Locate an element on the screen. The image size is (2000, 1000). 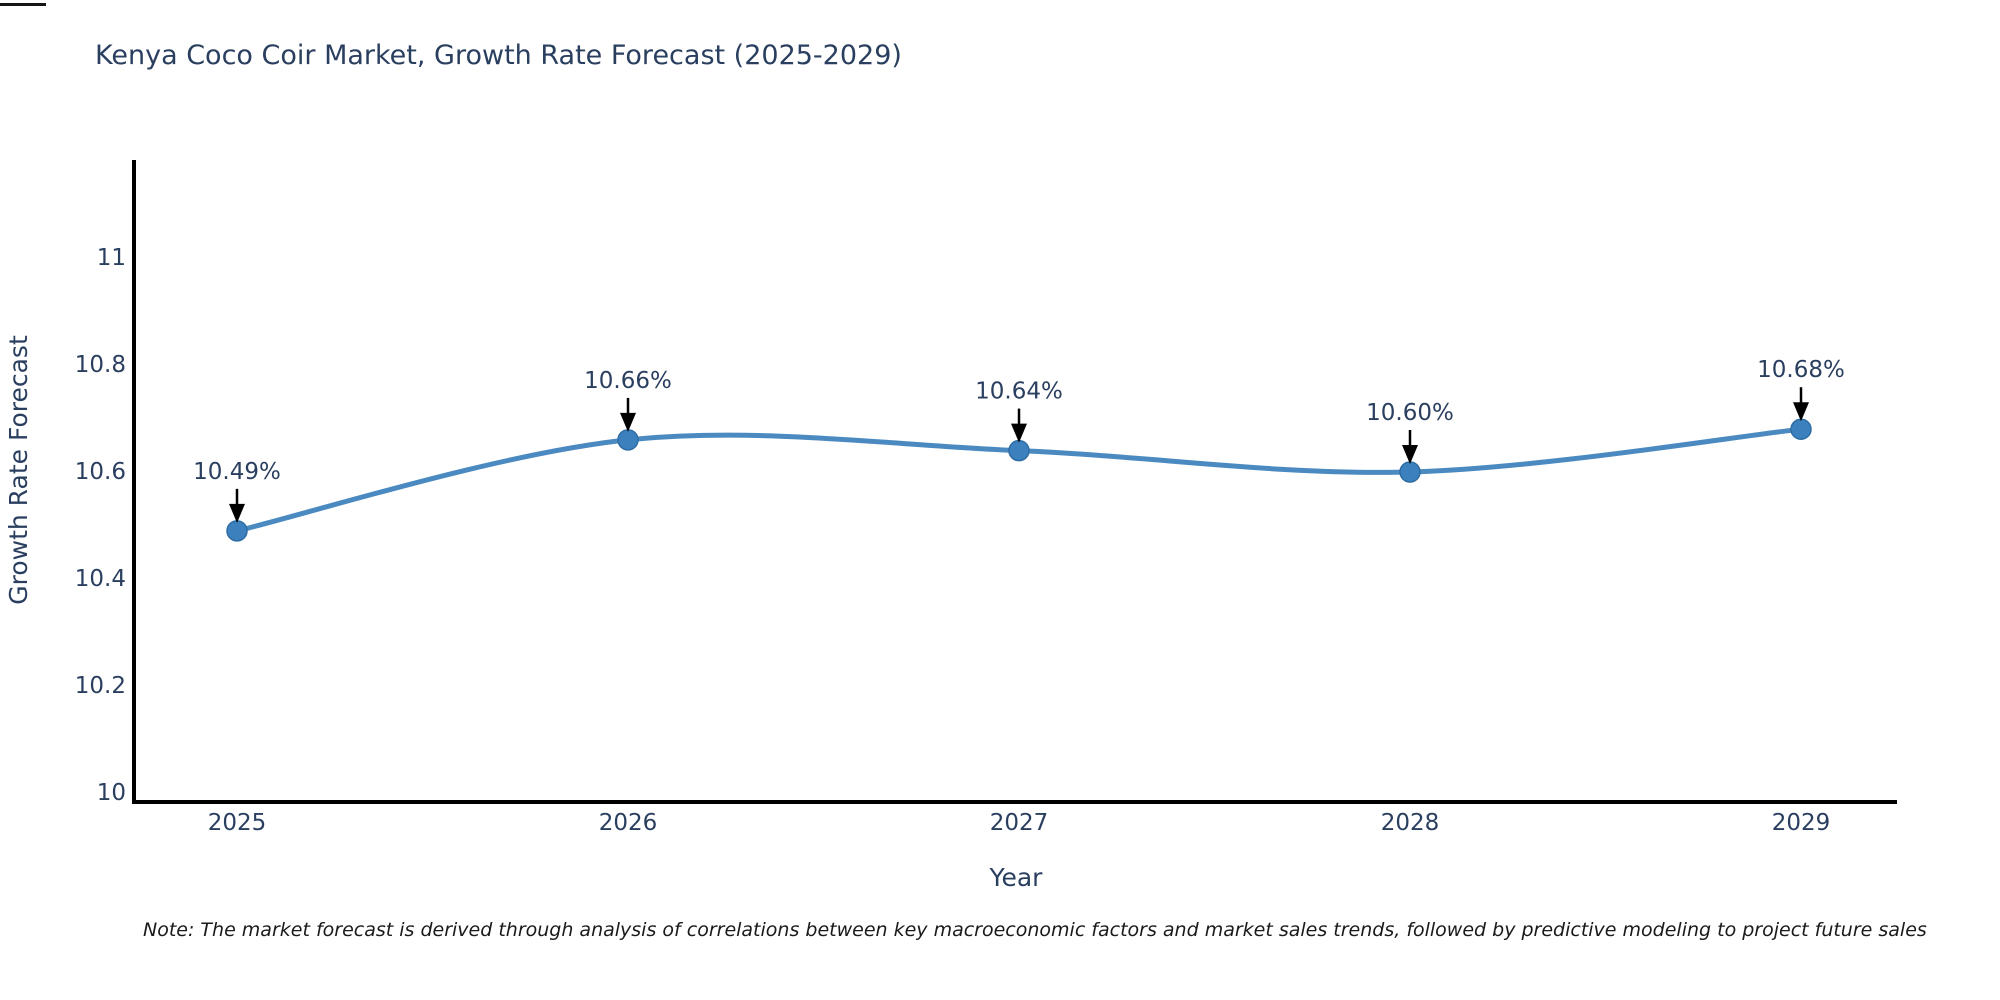
x-tick-label: 2028 is located at coordinates (1410, 823).